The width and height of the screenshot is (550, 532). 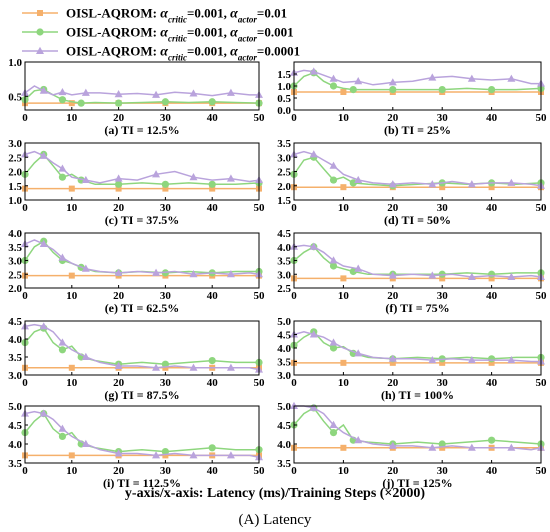 I want to click on y-tick-label: 4.5, so click(x=15, y=322).